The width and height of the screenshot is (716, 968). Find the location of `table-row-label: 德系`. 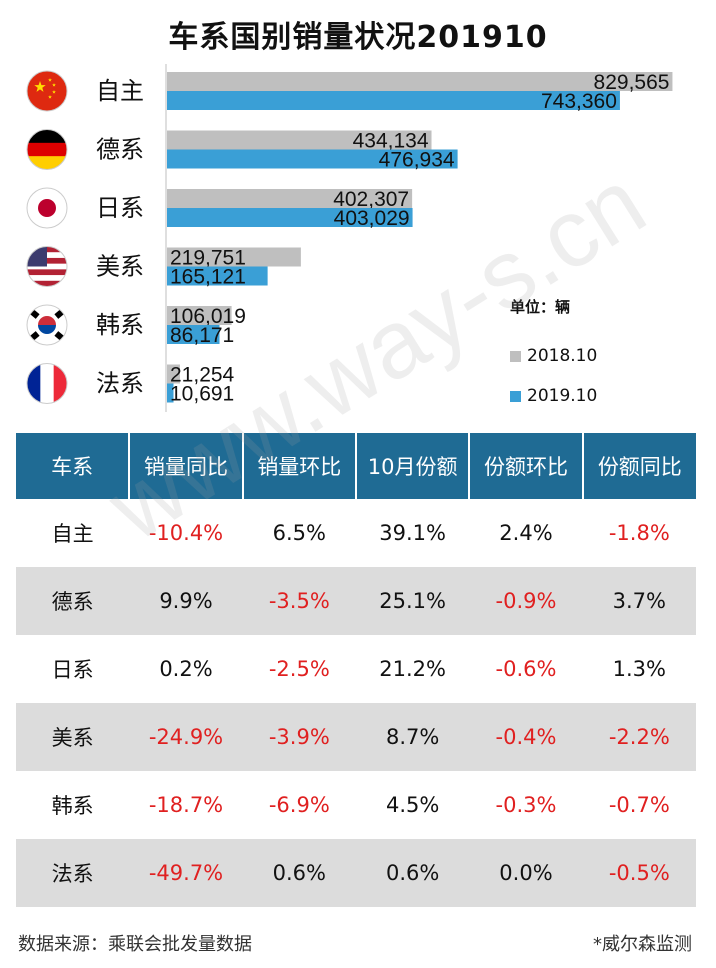

table-row-label: 德系 is located at coordinates (73, 601).